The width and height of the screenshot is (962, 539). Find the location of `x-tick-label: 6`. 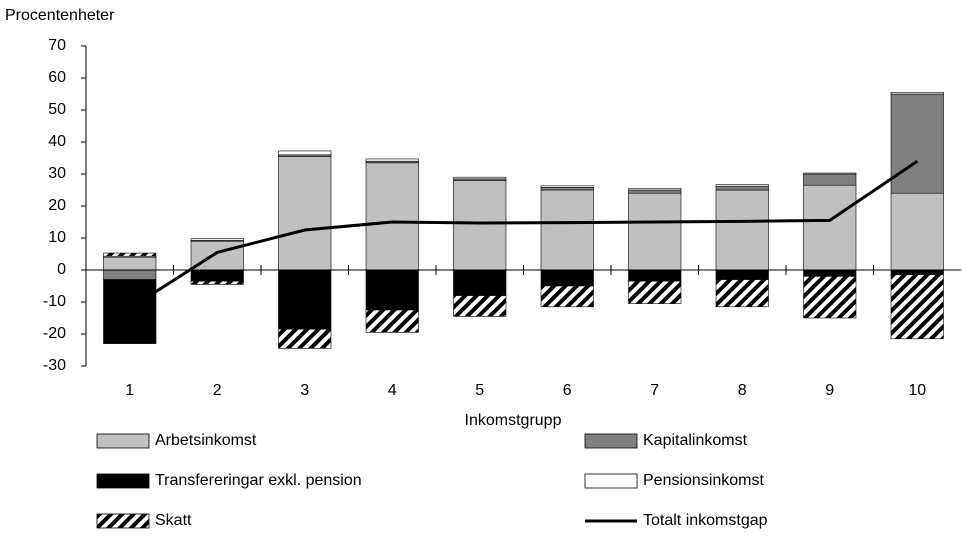

x-tick-label: 6 is located at coordinates (567, 390).